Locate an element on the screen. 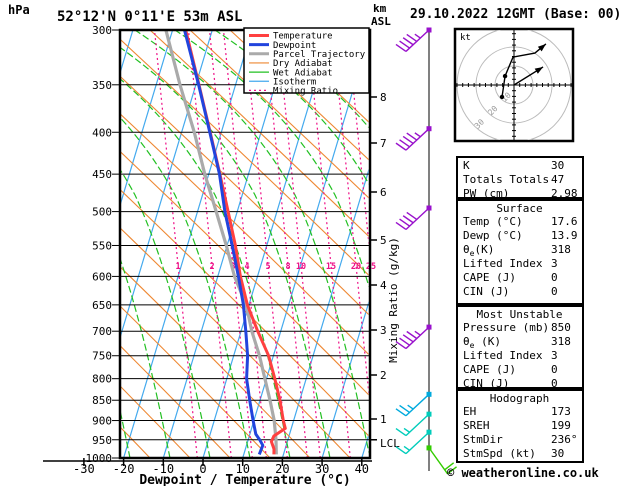 This screenshot has width=629, height=486. temp-tick-label: -10 is located at coordinates (163, 469).